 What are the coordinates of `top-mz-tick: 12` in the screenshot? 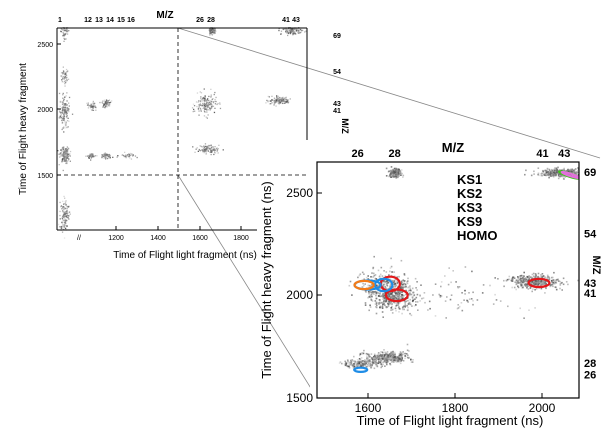 It's located at (88, 20).